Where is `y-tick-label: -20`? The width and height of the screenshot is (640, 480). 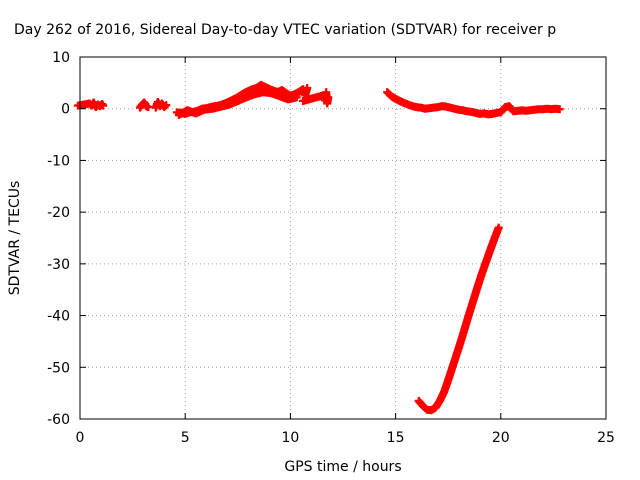
y-tick-label: -20 is located at coordinates (58, 213).